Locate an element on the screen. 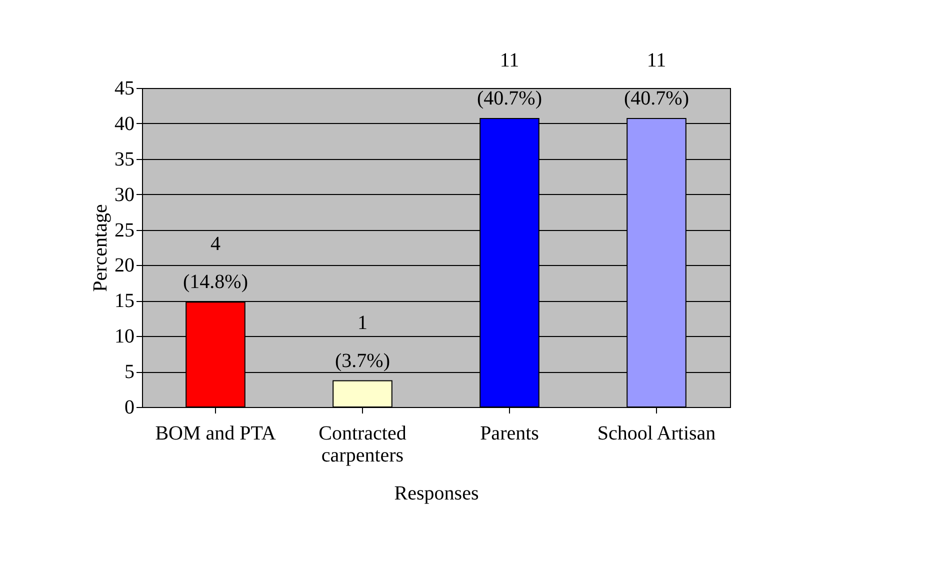 The image size is (932, 565). text: 1 (3.7%) is located at coordinates (362, 342).